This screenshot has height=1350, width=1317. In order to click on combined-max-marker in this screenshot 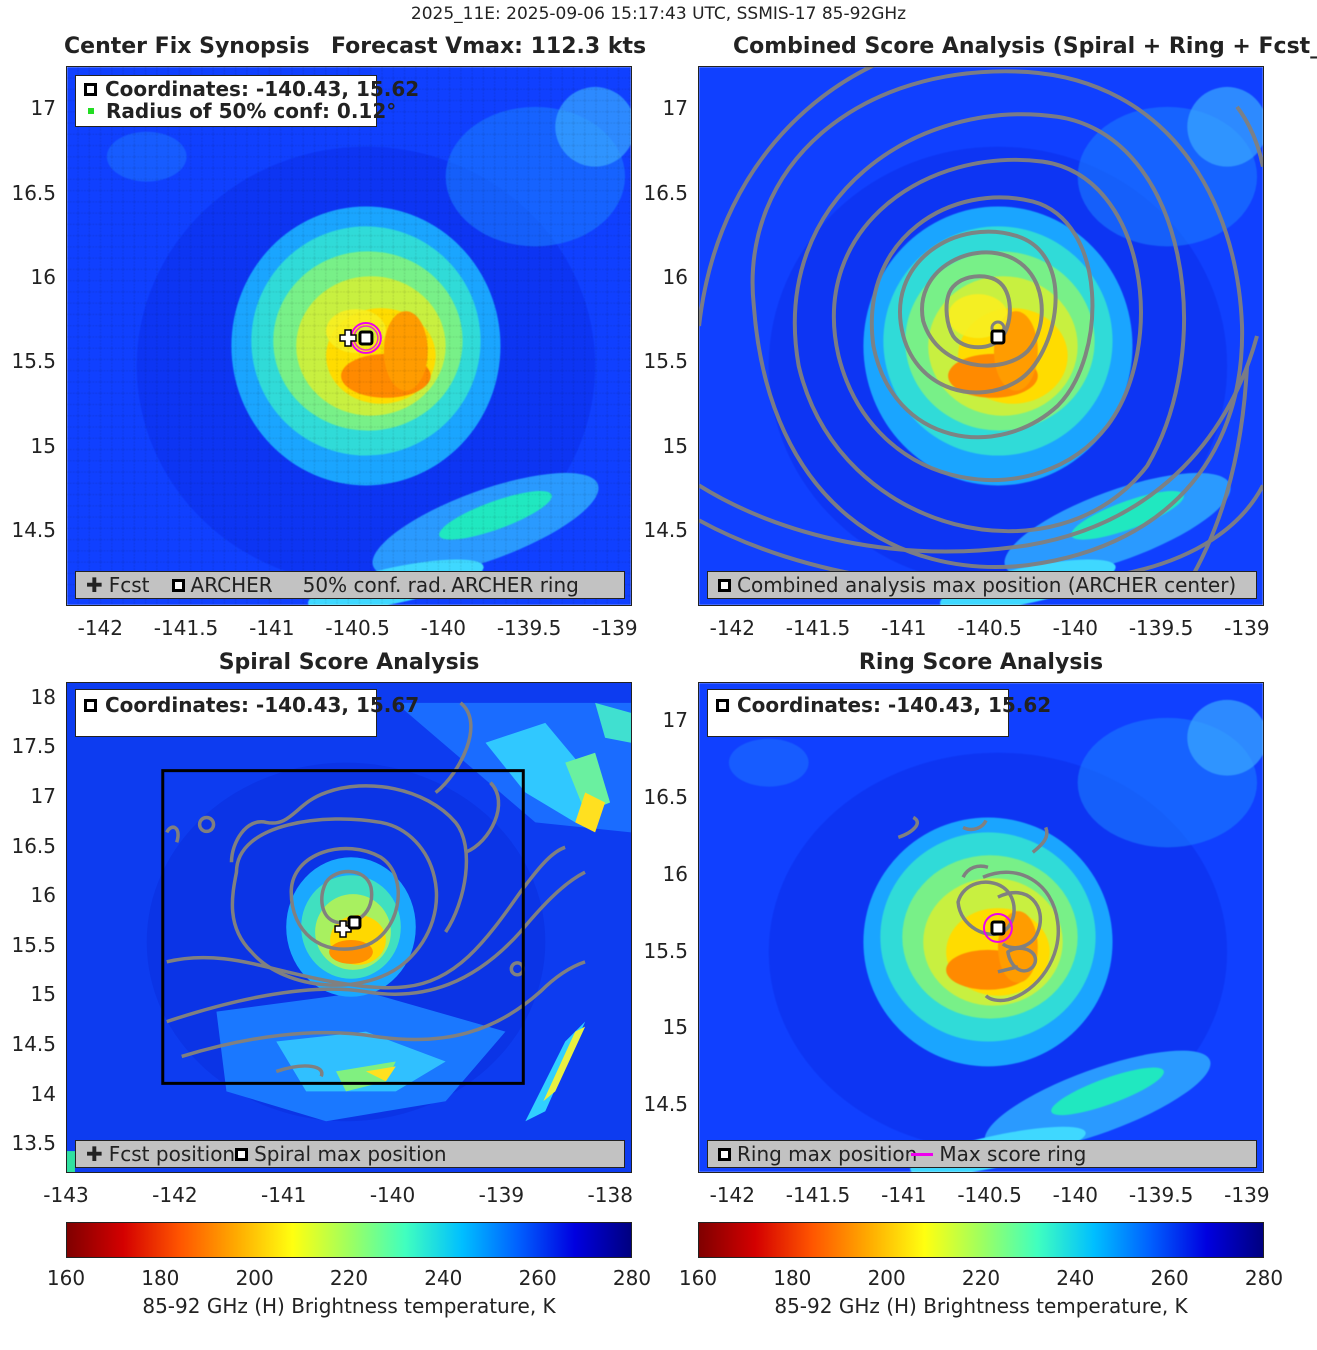, I will do `click(998, 337)`.